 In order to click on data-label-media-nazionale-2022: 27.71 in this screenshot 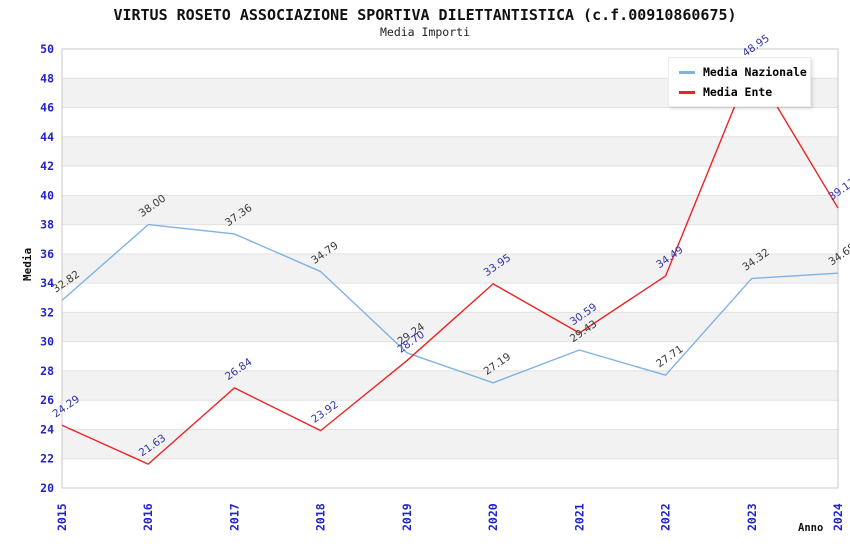, I will do `click(670, 356)`.